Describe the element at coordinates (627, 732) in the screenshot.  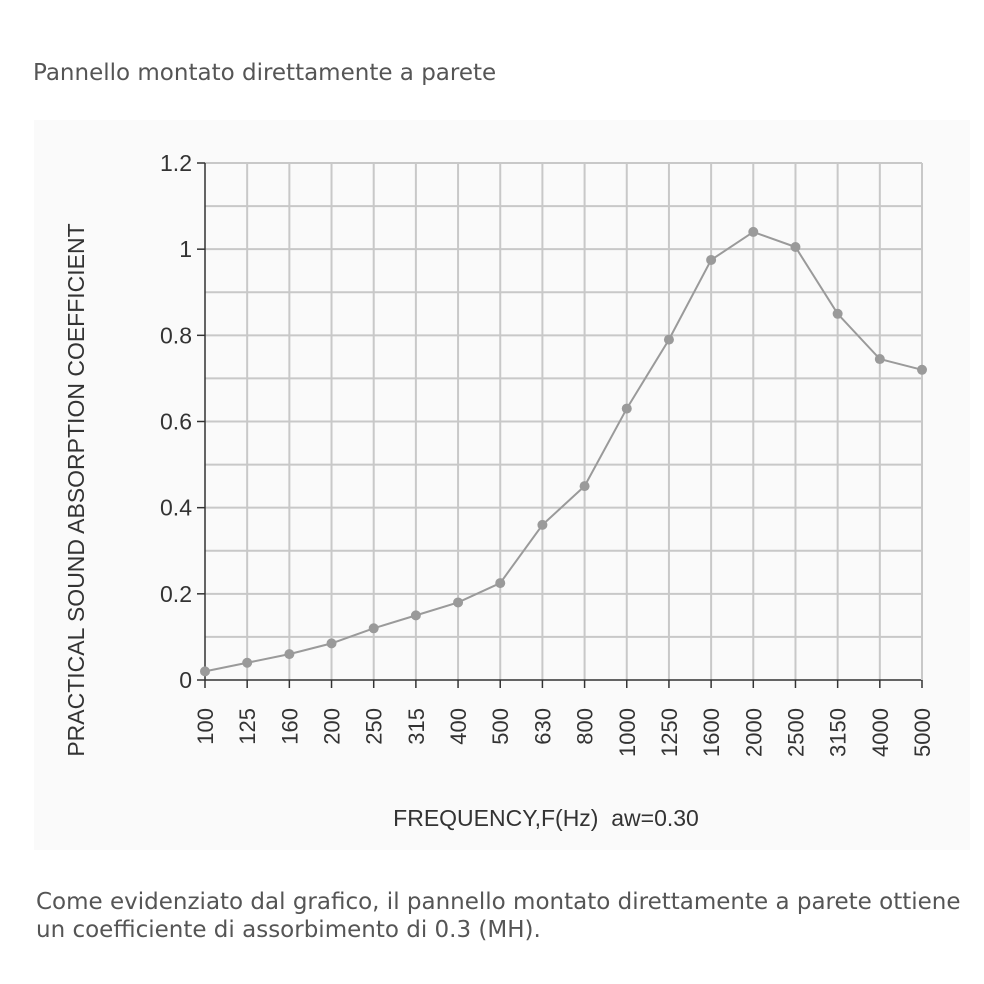
I see `x-tick-label: 1000` at that location.